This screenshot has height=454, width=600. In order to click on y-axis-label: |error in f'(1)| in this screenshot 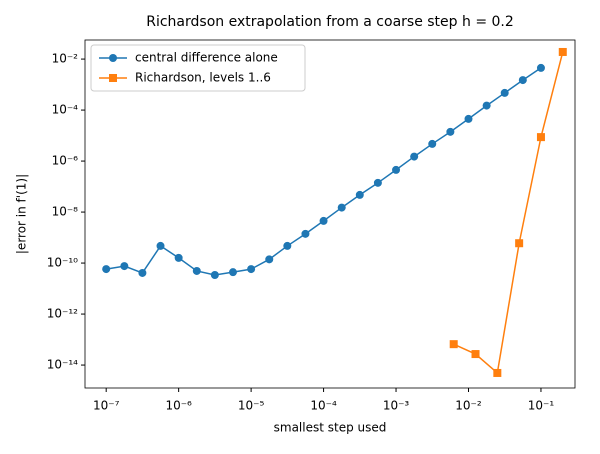, I will do `click(22, 214)`.